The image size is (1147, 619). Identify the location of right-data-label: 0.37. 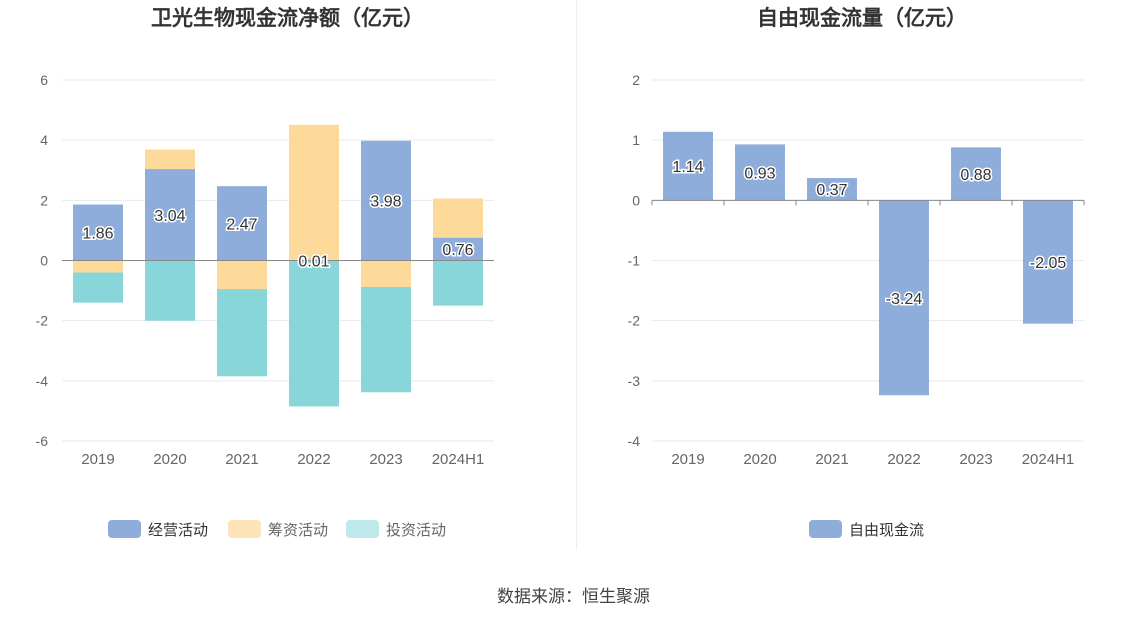
(831, 190).